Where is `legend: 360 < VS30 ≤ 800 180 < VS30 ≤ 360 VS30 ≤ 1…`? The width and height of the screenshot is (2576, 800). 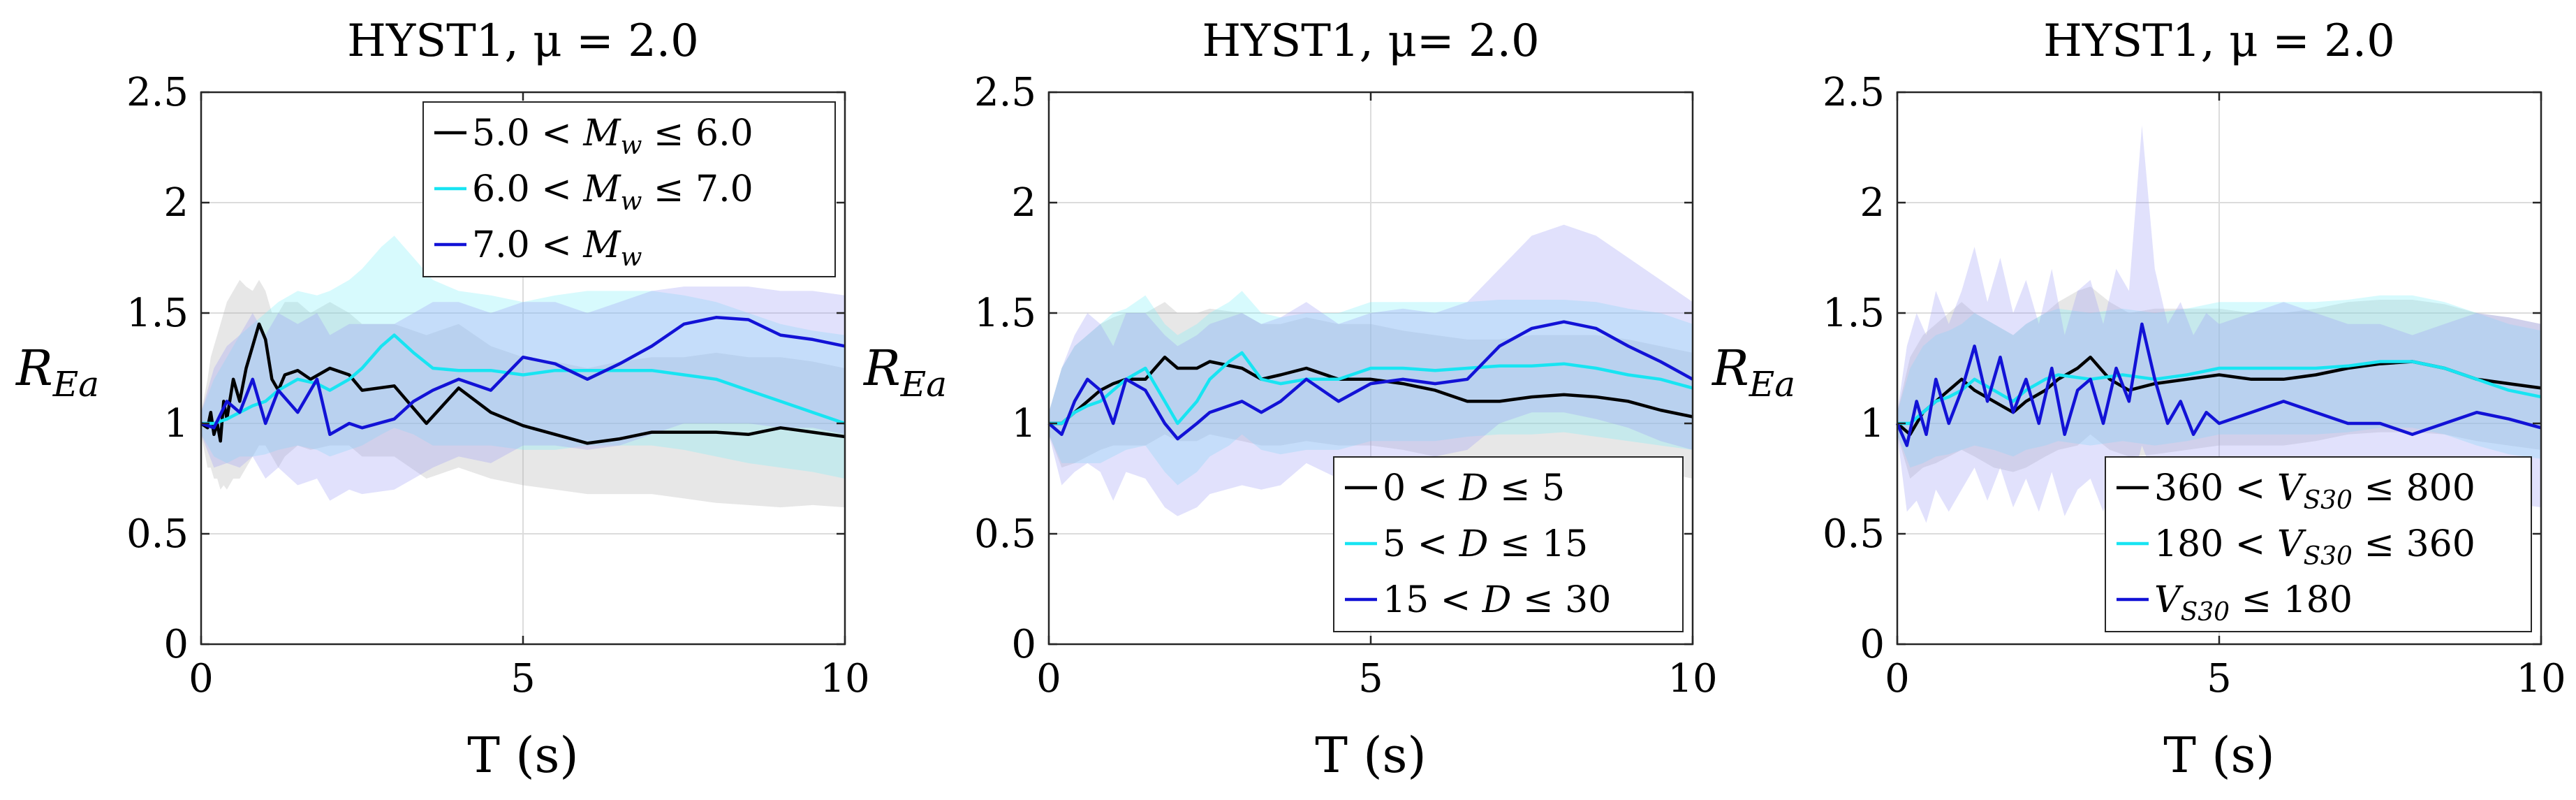
legend: 360 < VS30 ≤ 800 180 < VS30 ≤ 360 VS30 ≤ 1… is located at coordinates (2318, 544).